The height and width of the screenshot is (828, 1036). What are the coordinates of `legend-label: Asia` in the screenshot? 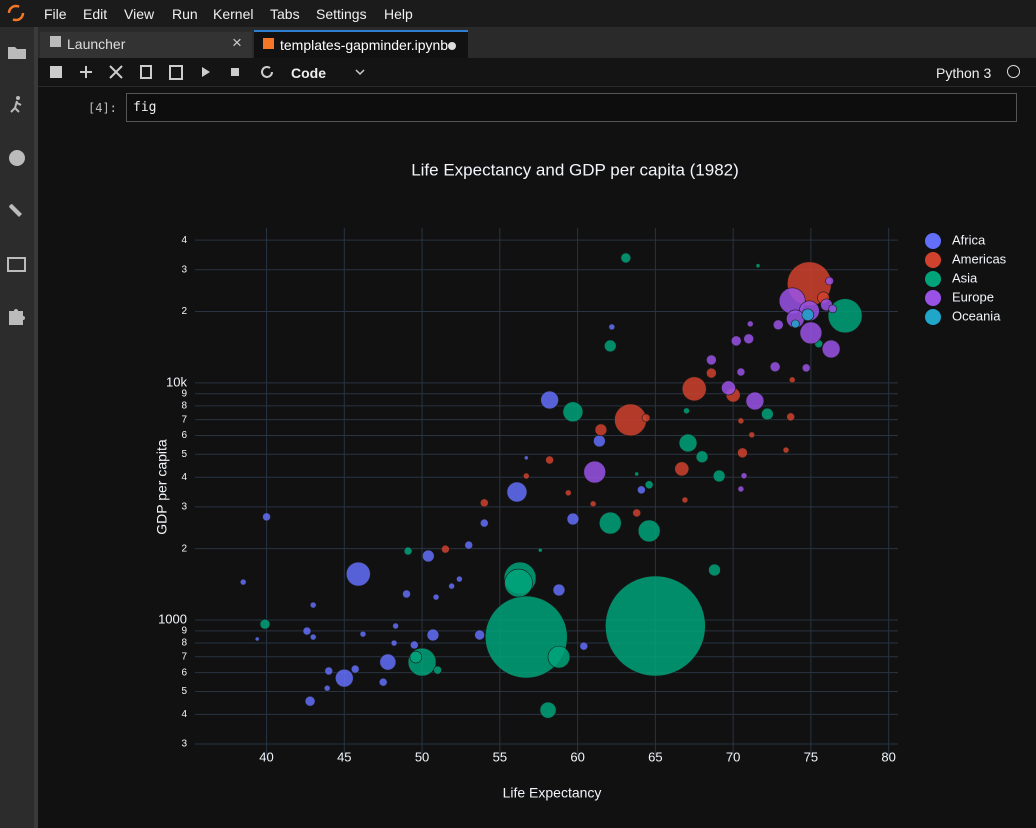 It's located at (965, 277).